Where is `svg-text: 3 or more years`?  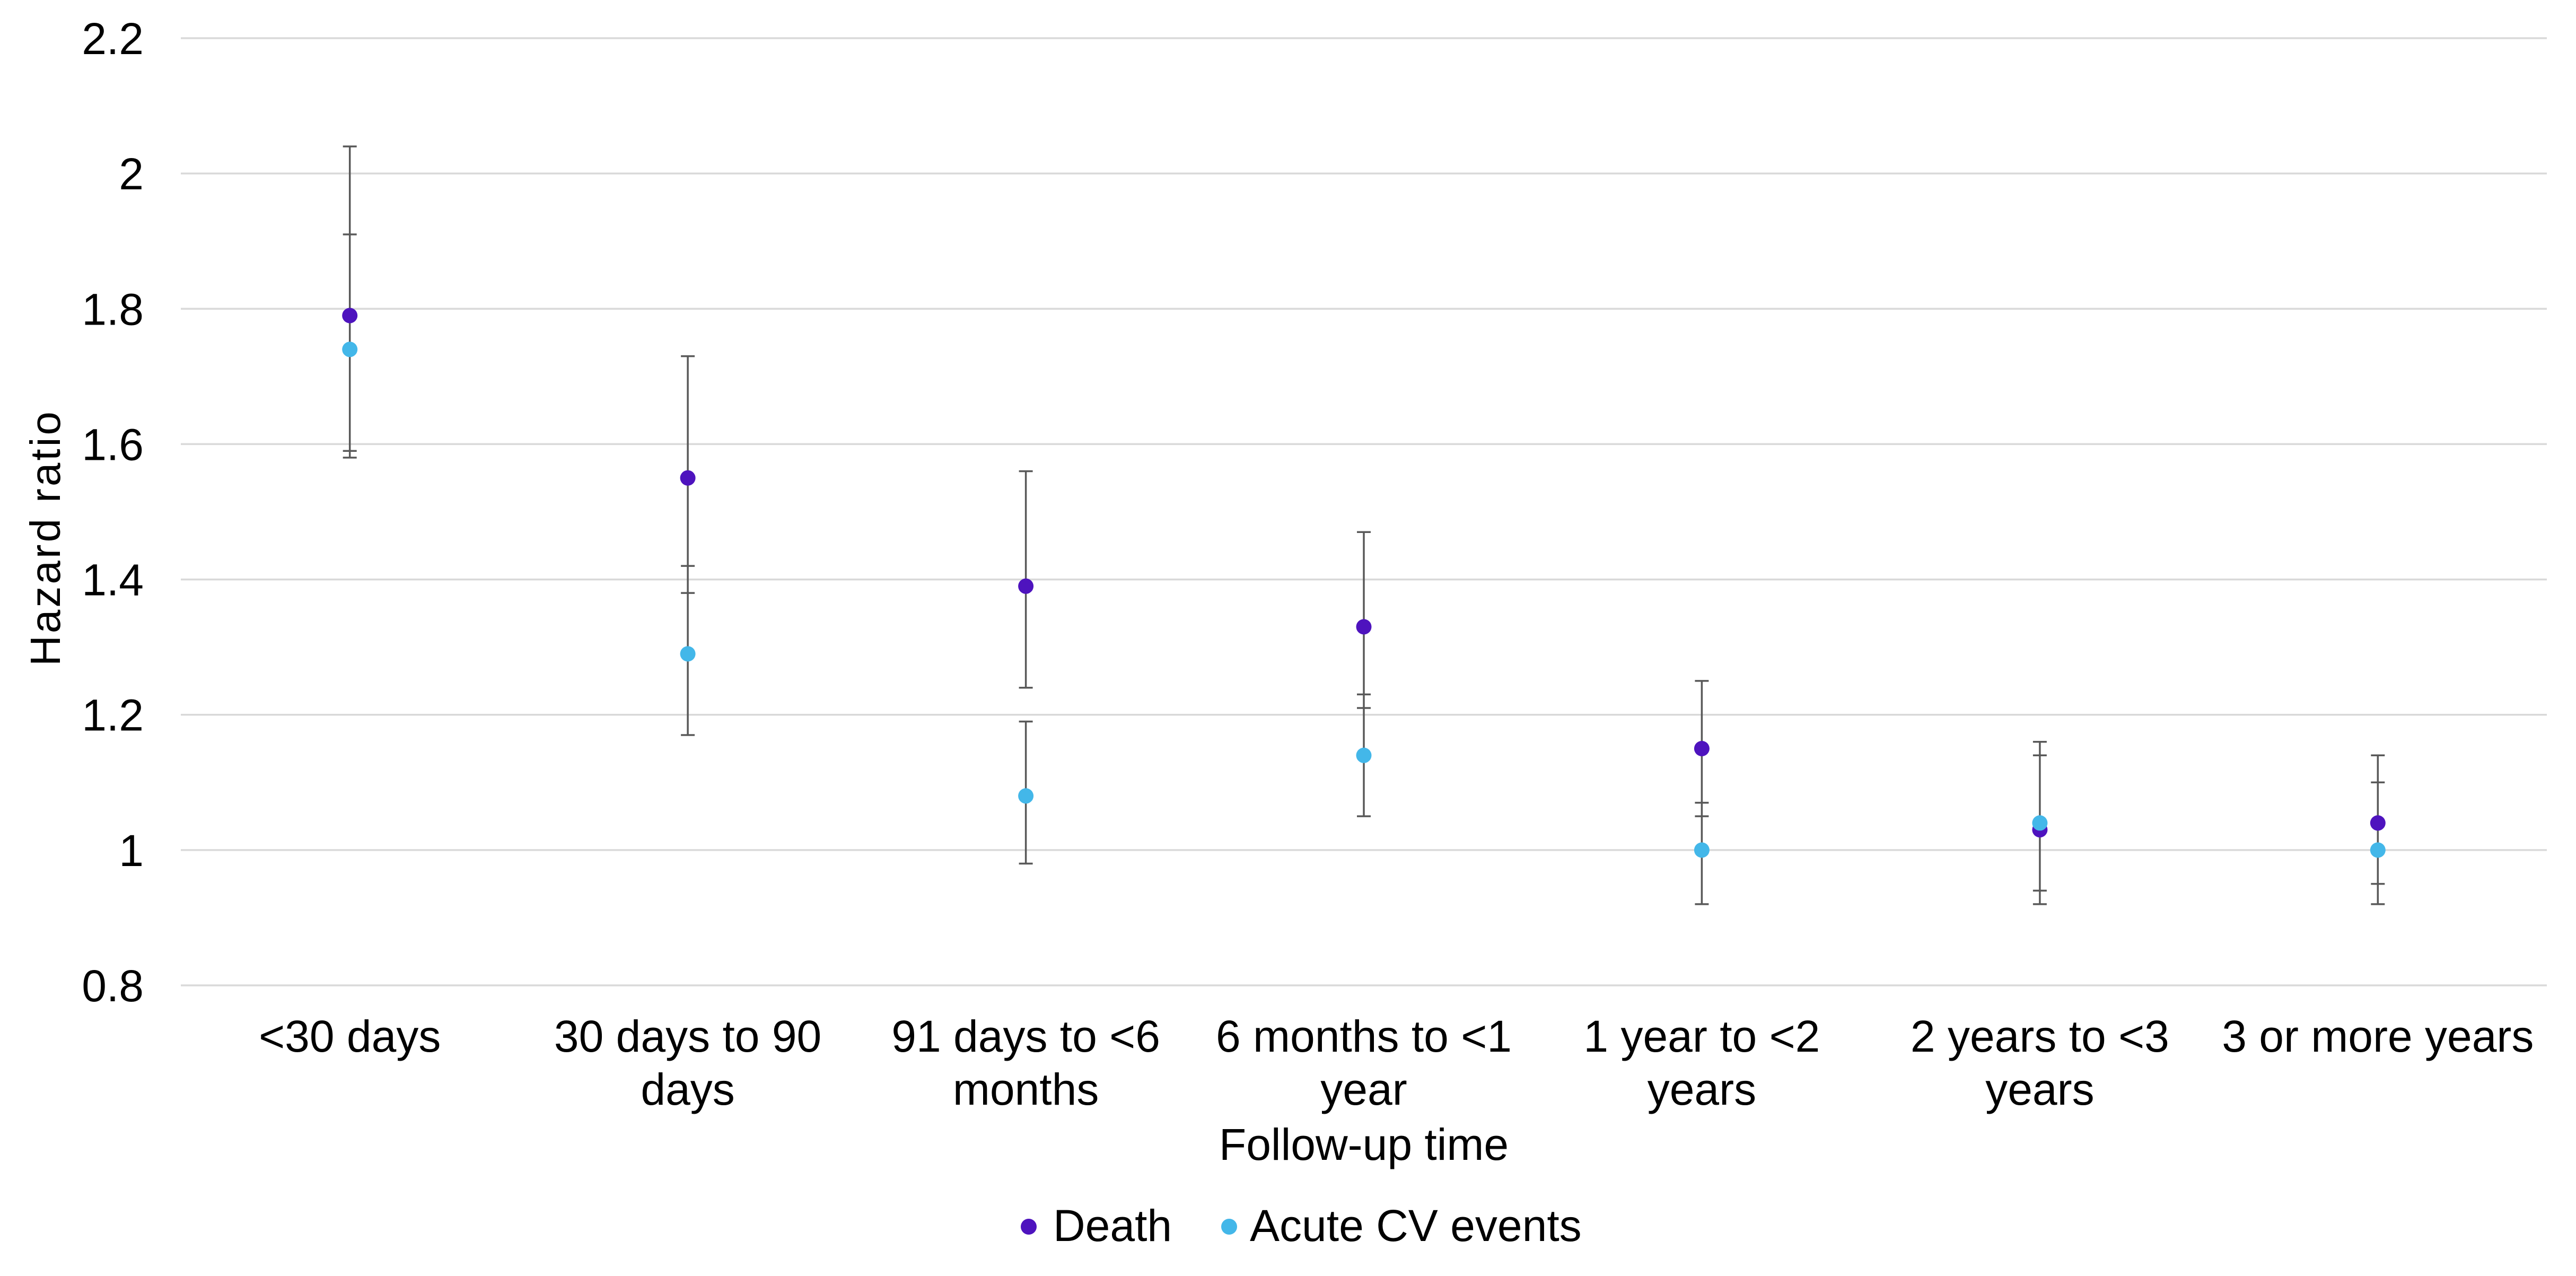
svg-text: 3 or more years is located at coordinates (2378, 1036).